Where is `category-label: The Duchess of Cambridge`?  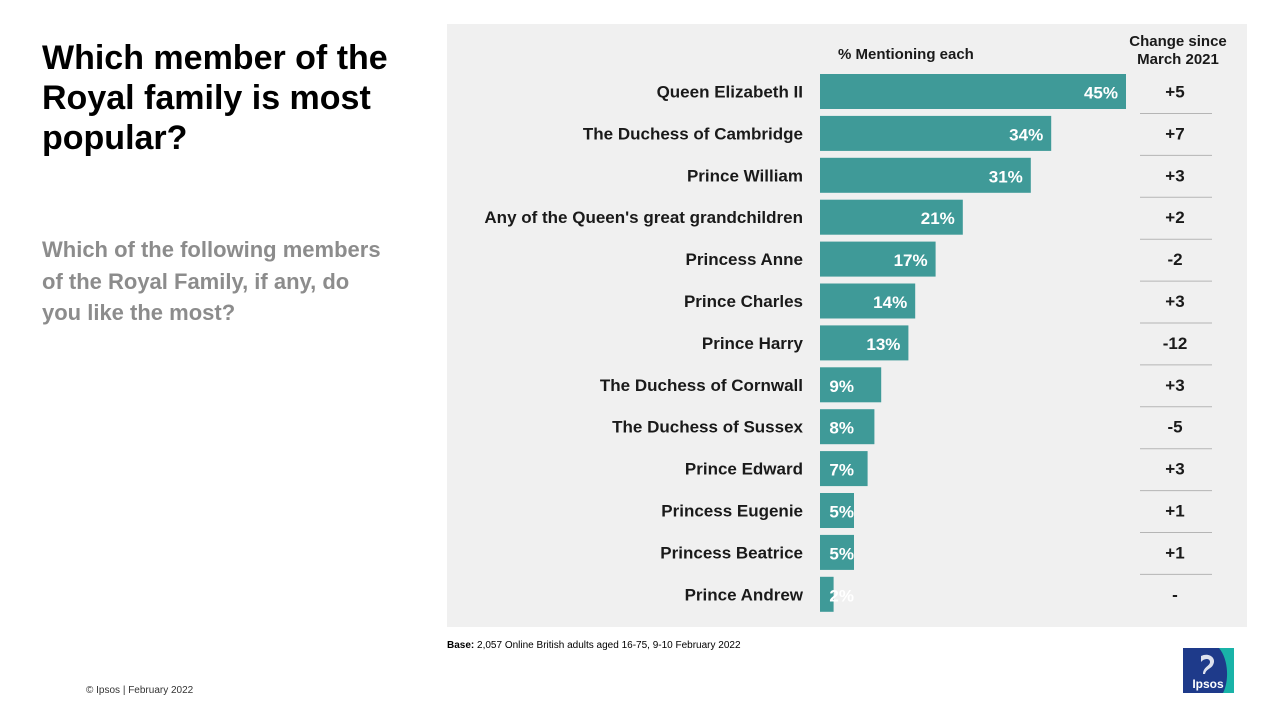
category-label: The Duchess of Cambridge is located at coordinates (693, 133).